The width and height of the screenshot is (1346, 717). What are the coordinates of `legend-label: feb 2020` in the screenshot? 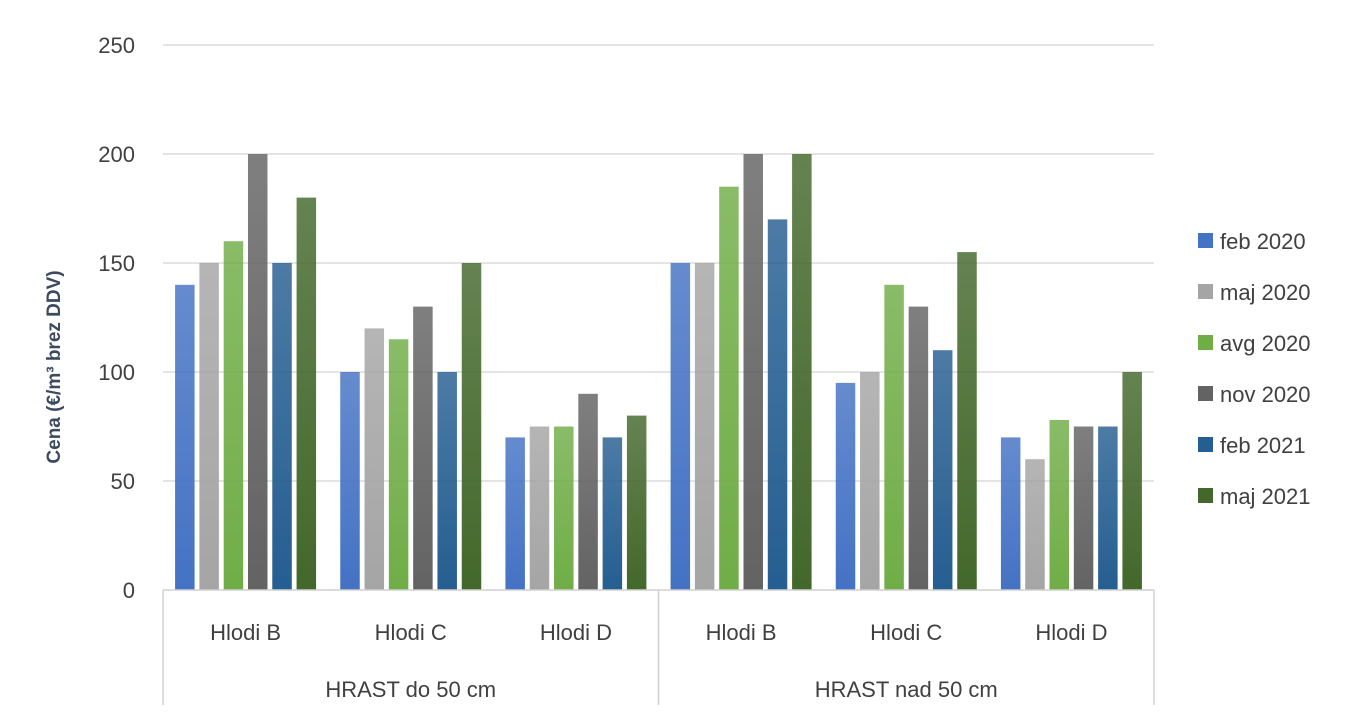 It's located at (1263, 241).